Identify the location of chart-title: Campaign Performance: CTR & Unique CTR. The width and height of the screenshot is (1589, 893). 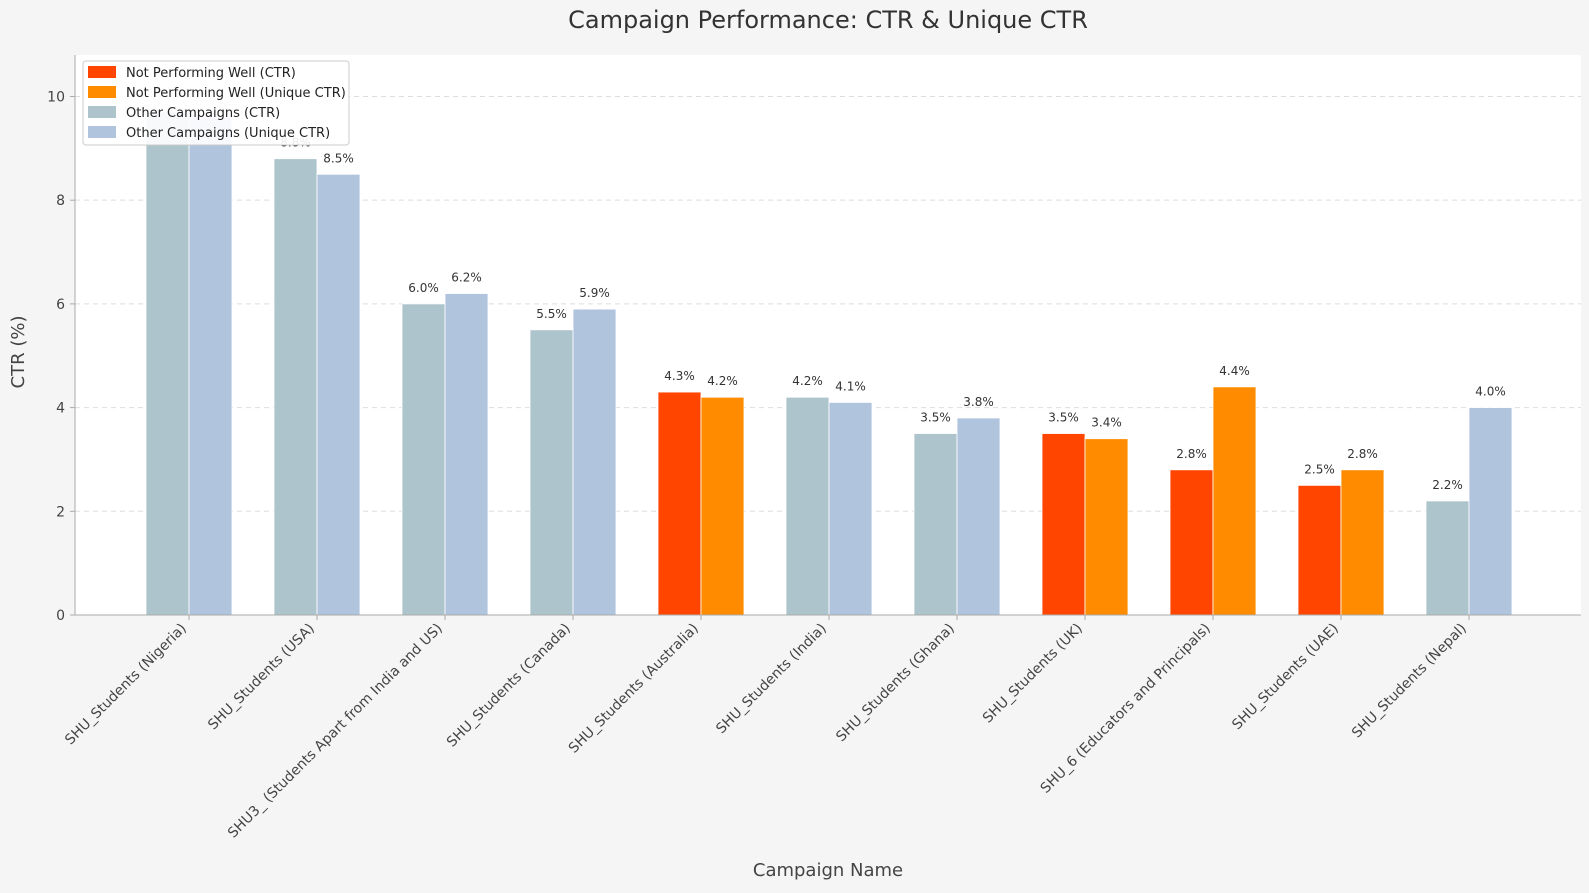
(828, 20).